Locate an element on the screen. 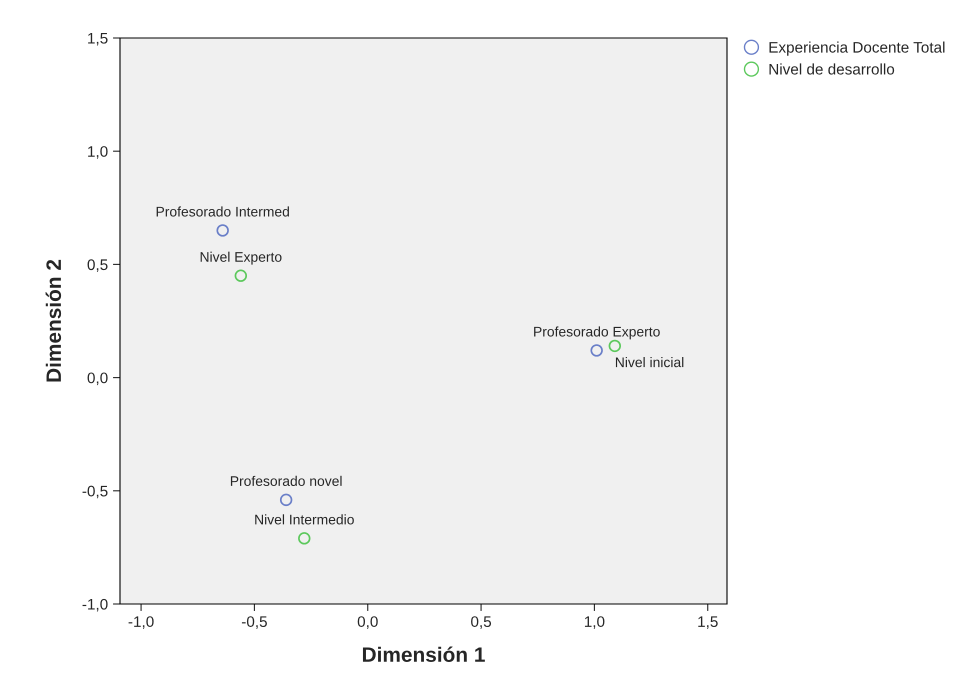  y-tick-label: 0,5 is located at coordinates (98, 265).